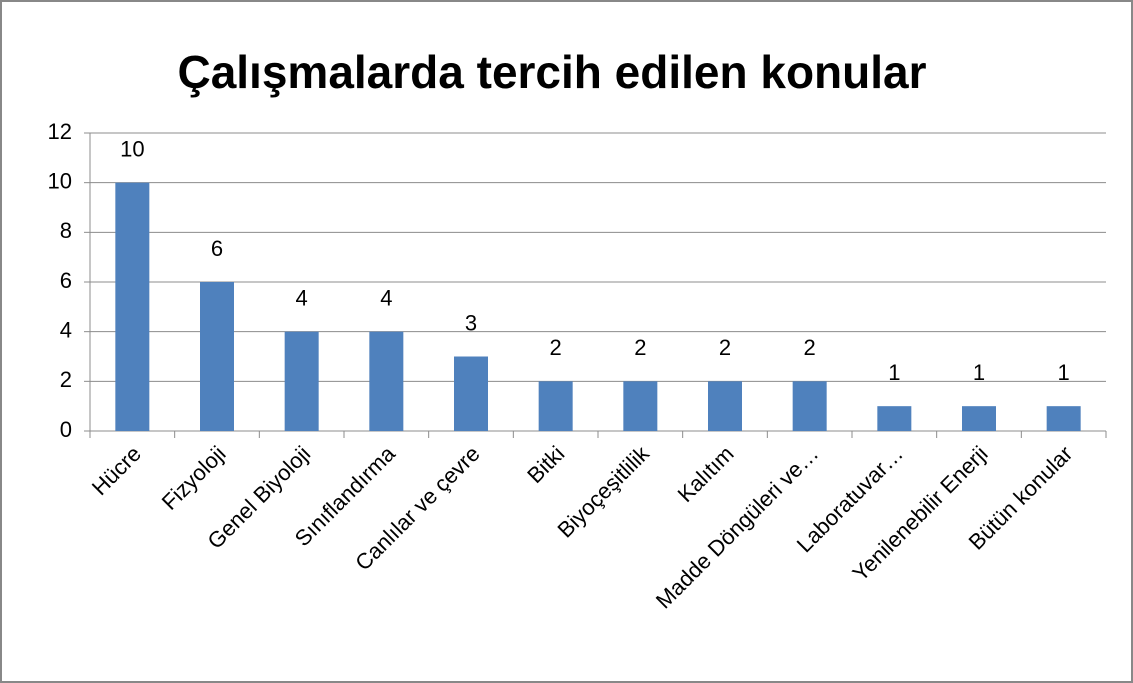 The height and width of the screenshot is (683, 1133). Describe the element at coordinates (60, 180) in the screenshot. I see `y-tick-label: 10` at that location.